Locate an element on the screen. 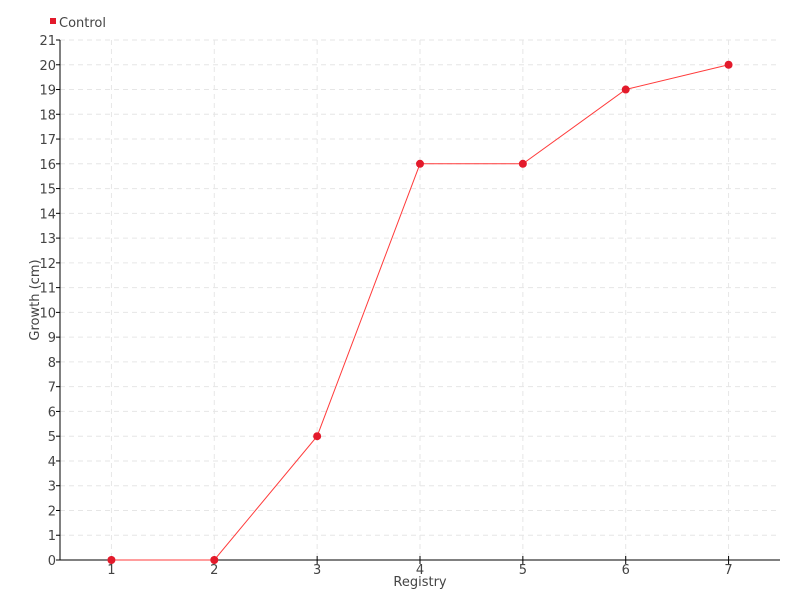  x-tick-label: 2 is located at coordinates (214, 570).